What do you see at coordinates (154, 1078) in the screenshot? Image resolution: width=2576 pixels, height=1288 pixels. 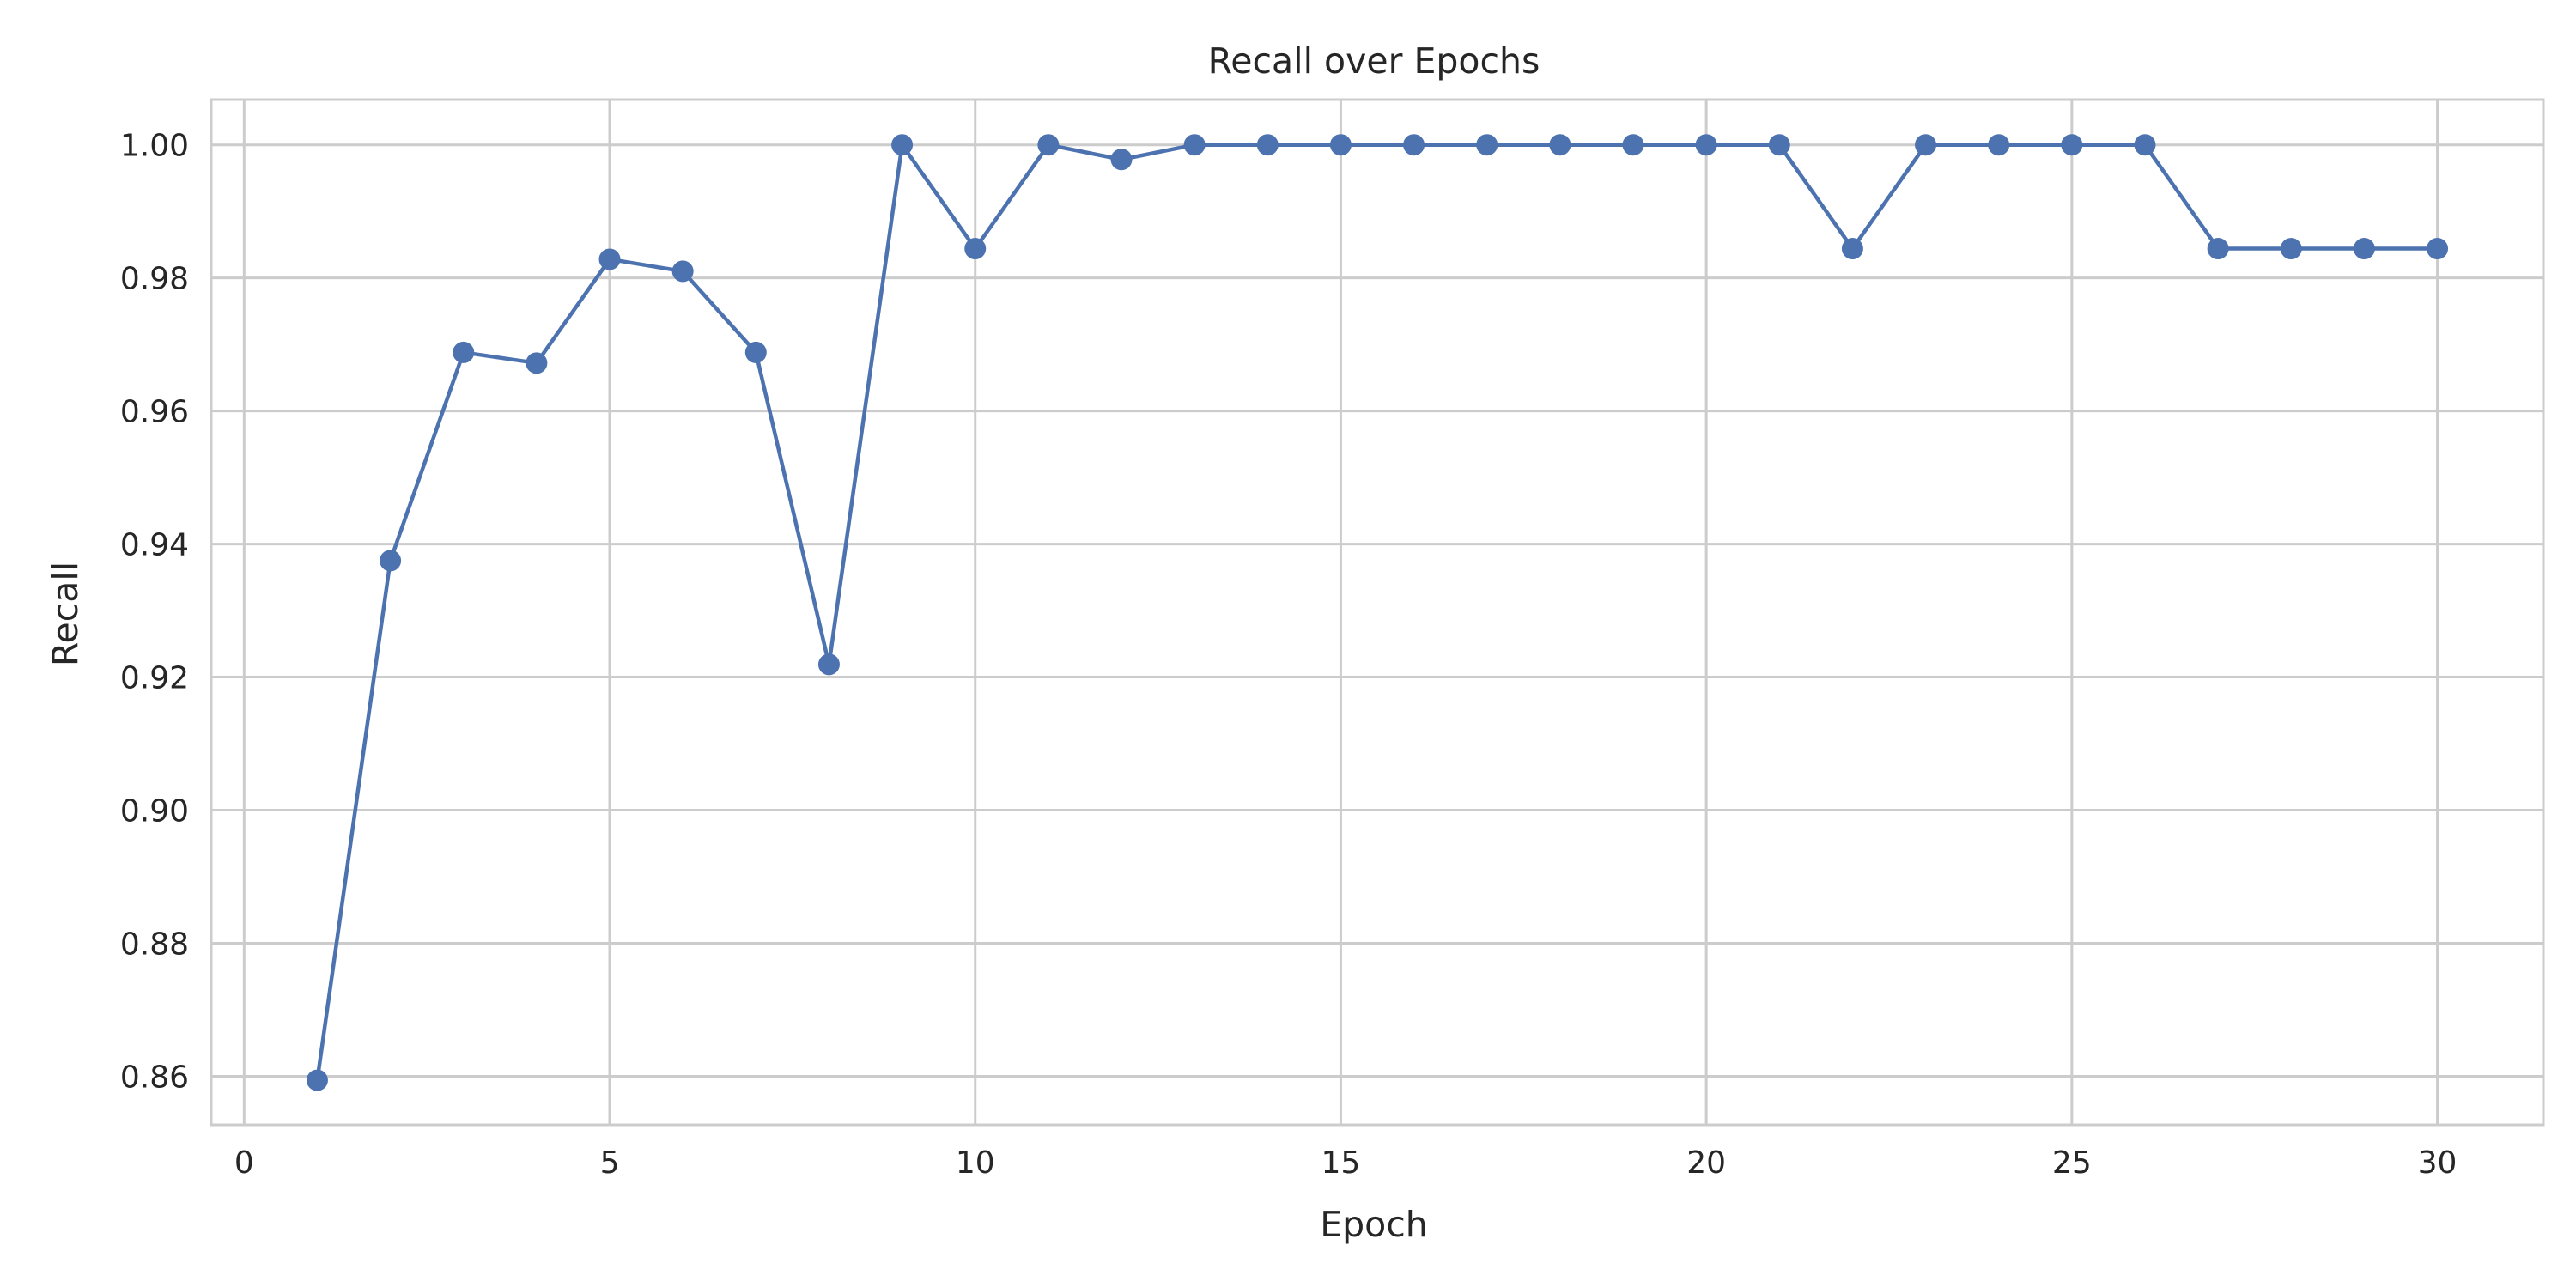 I see `y-tick-label: 0.86` at bounding box center [154, 1078].